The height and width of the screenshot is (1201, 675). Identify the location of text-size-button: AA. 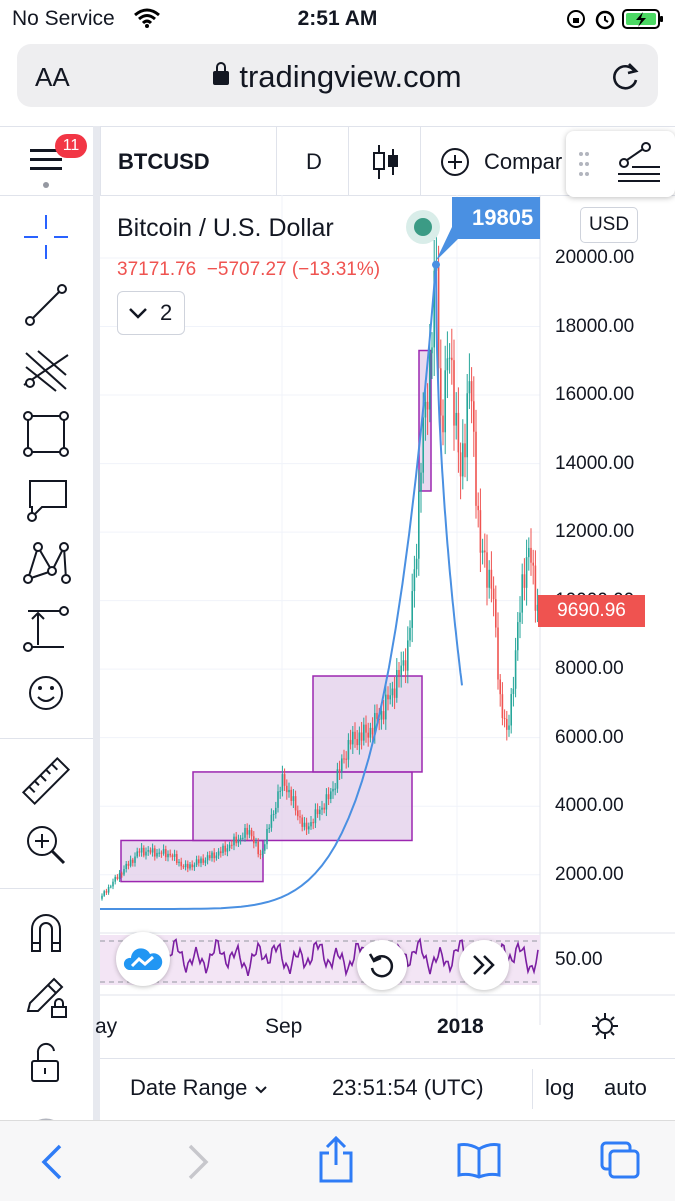
(52, 77).